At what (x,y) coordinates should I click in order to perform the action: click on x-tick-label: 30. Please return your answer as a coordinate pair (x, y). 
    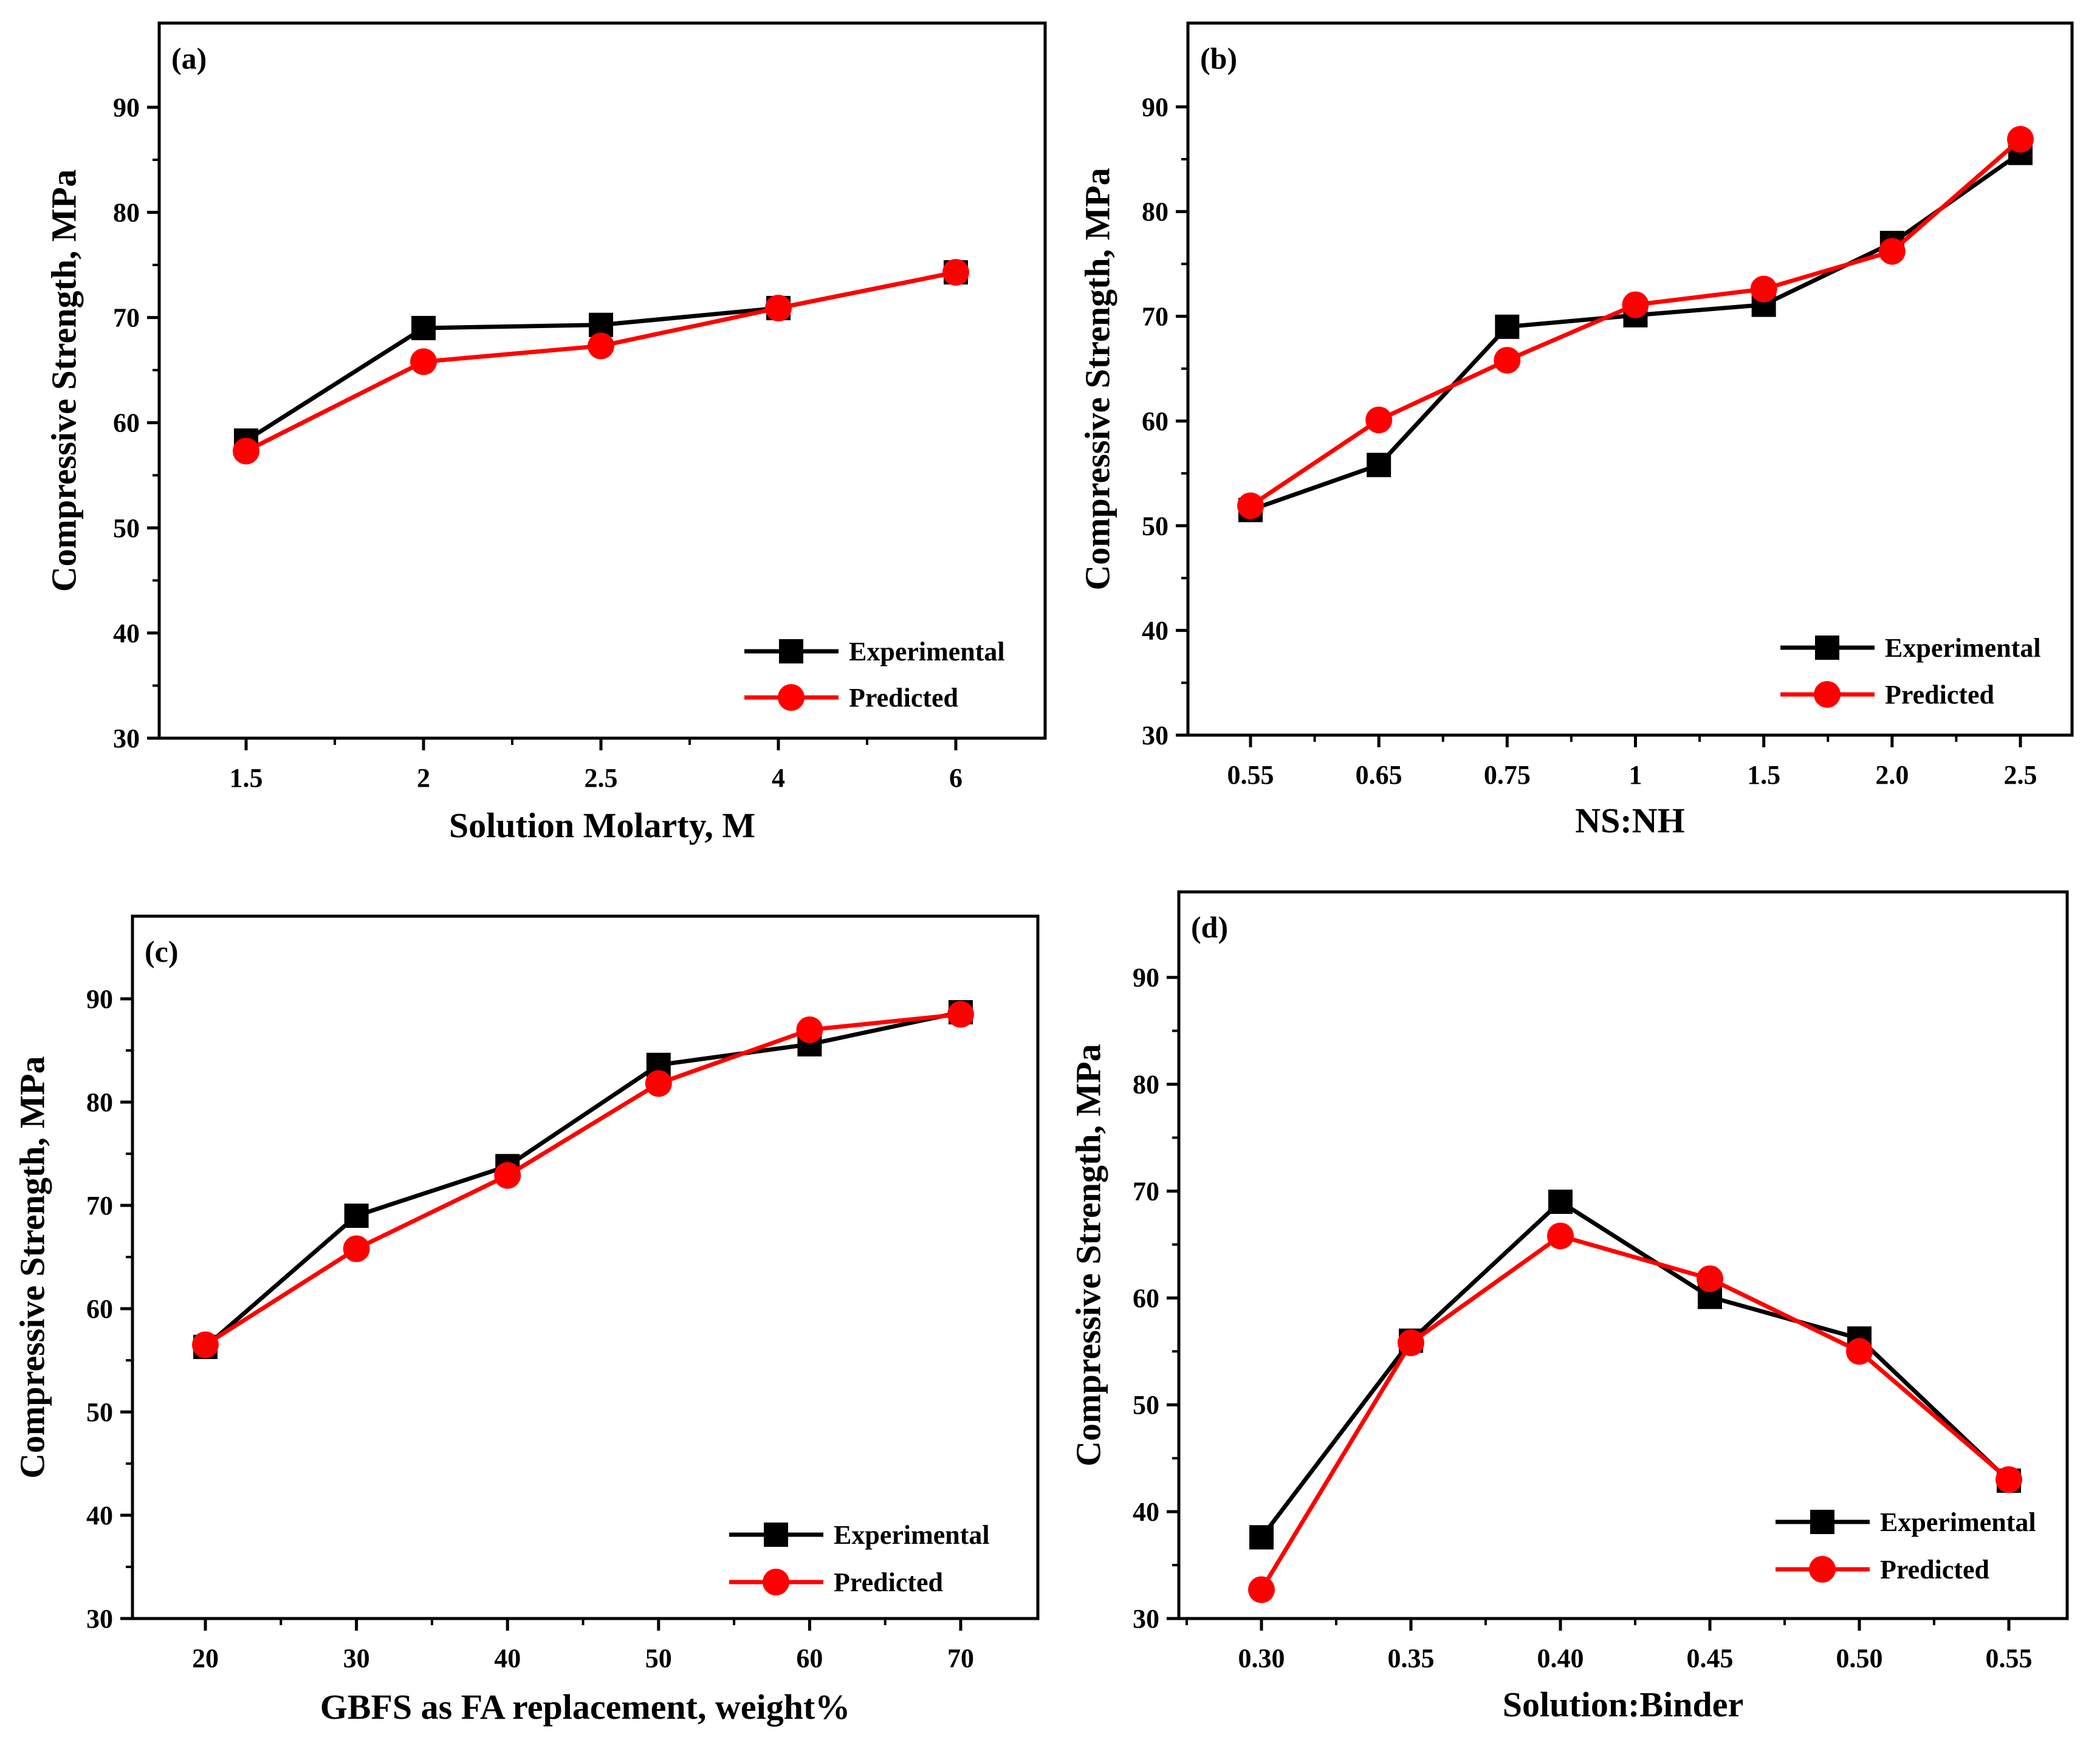
    Looking at the image, I should click on (356, 1658).